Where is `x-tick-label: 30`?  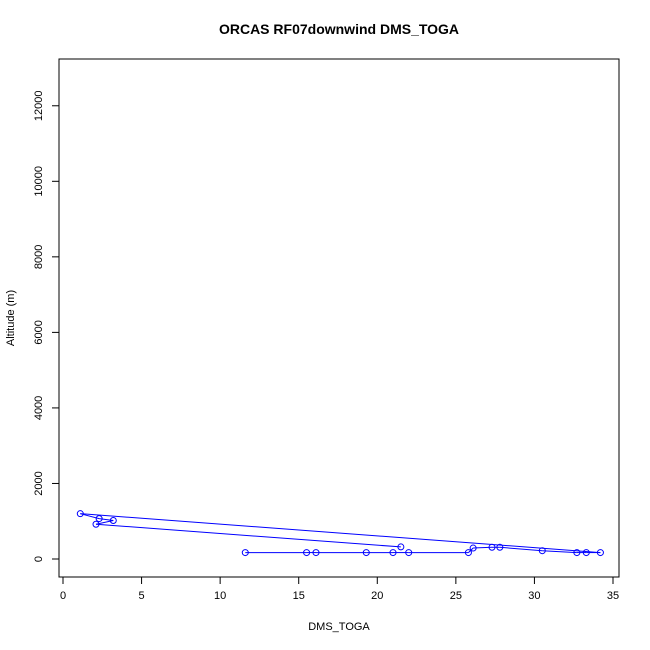
x-tick-label: 30 is located at coordinates (534, 596).